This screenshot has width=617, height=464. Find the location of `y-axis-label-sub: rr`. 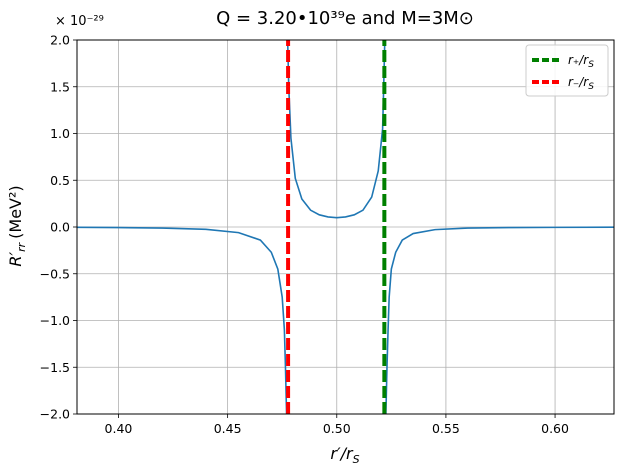

y-axis-label-sub: rr is located at coordinates (21, 246).